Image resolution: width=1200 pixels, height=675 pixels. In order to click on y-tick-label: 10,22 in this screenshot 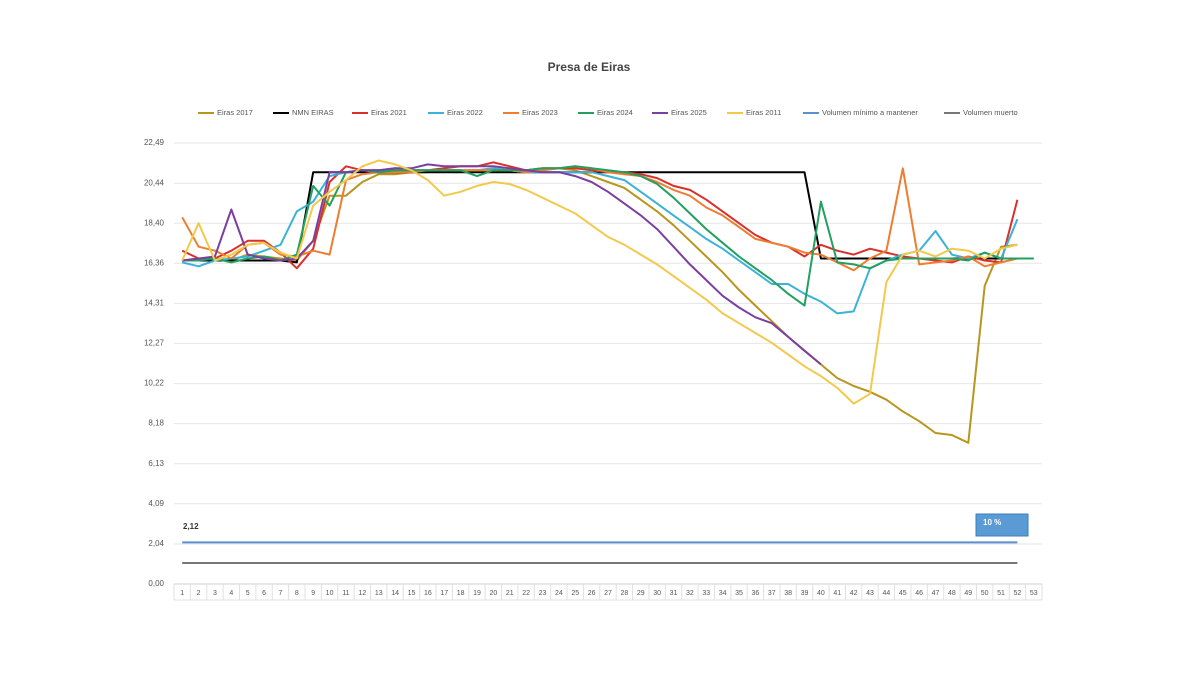, I will do `click(154, 383)`.